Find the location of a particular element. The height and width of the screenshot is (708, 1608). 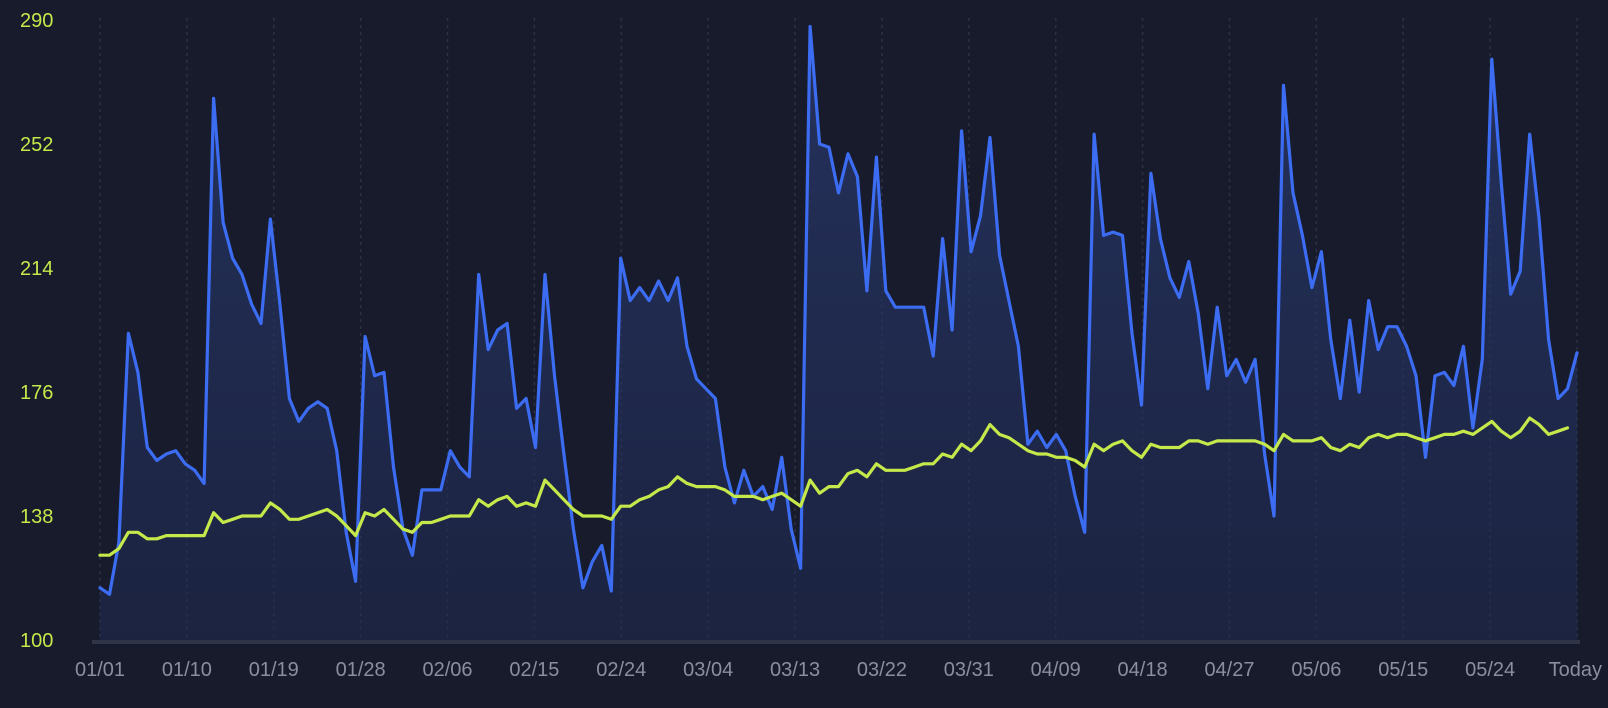

y-tick-label: 252 is located at coordinates (36, 145).